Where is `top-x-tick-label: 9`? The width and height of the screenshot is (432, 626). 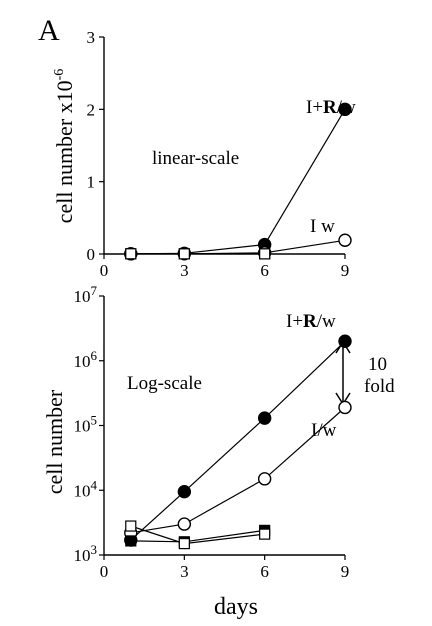 top-x-tick-label: 9 is located at coordinates (345, 270).